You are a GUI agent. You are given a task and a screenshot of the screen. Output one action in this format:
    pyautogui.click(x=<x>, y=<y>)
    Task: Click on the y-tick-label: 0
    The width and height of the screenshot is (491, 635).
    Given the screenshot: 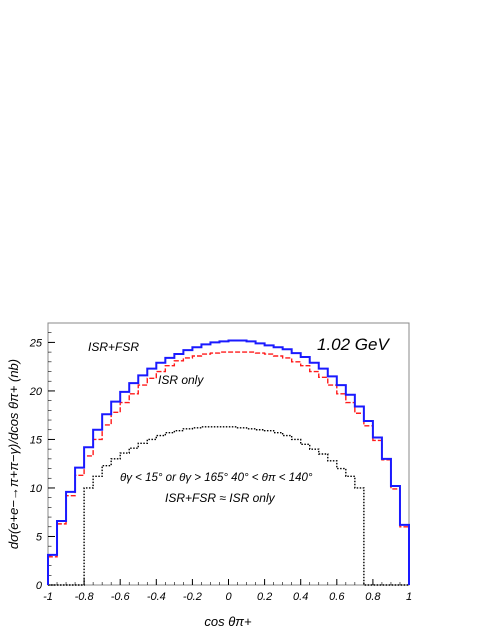 What is the action you would take?
    pyautogui.click(x=39, y=586)
    